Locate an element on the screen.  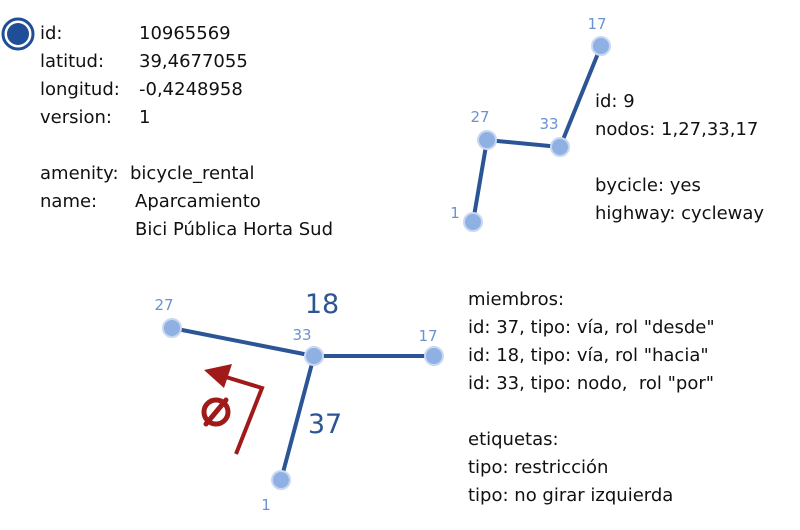
way-node-labels: 17 27 33 1 is located at coordinates (528, 118).